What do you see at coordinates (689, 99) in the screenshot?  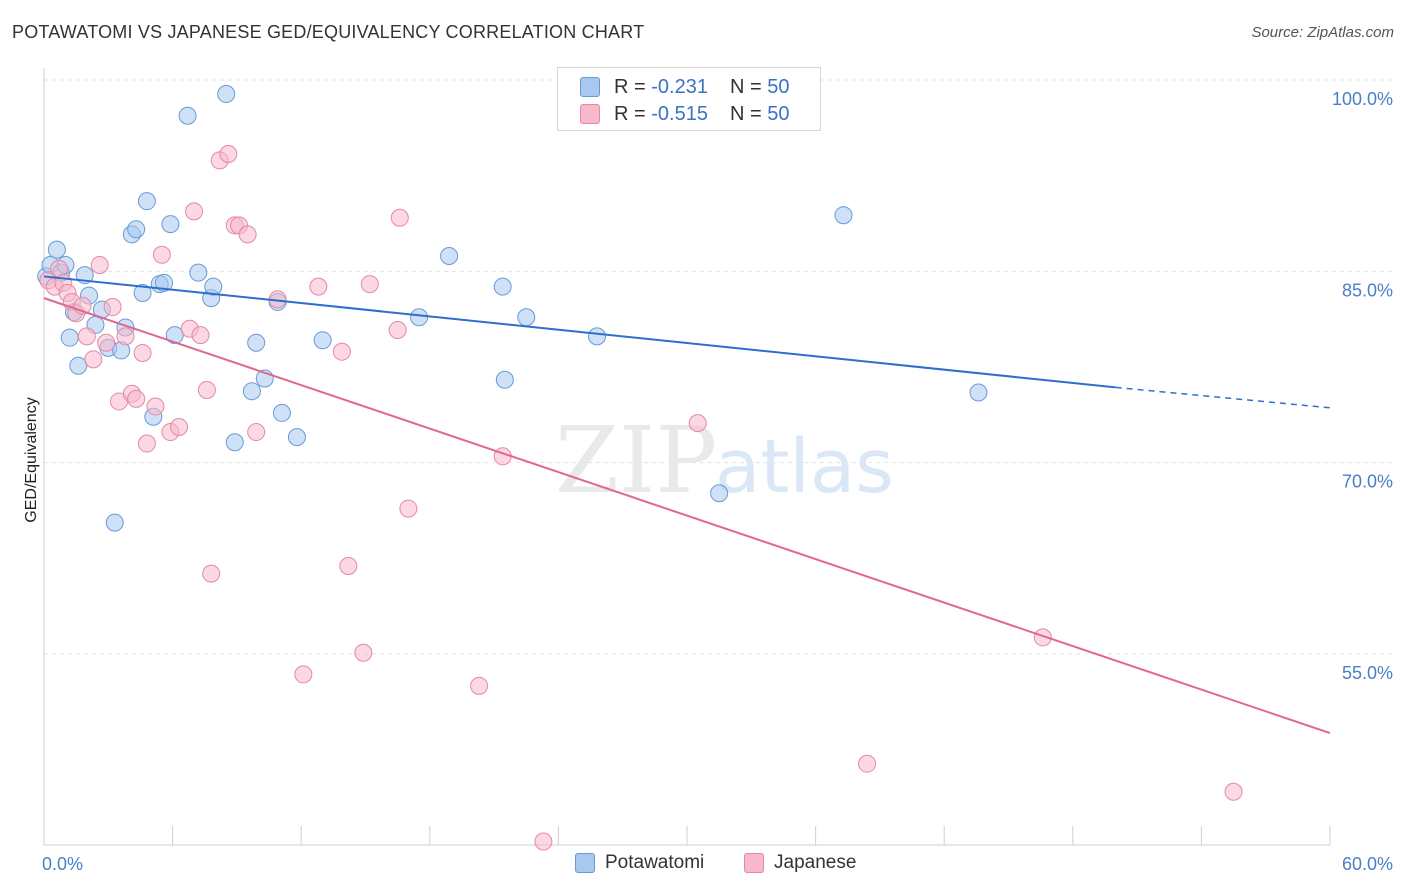 I see `stats-legend: R = -0.231 N = 50 R = -0.515 N = 50` at bounding box center [689, 99].